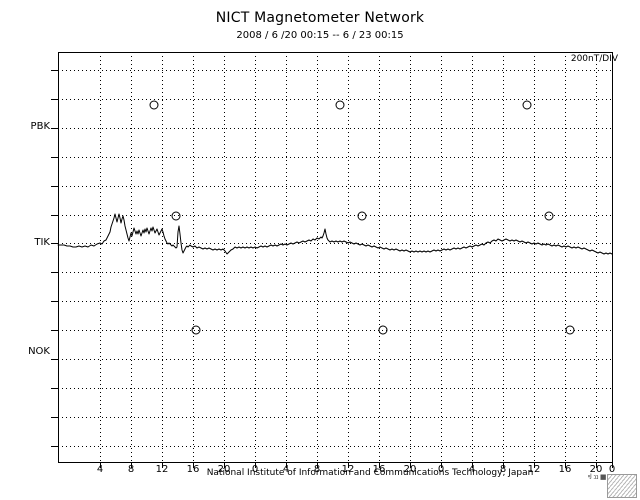 Image resolution: width=640 pixels, height=500 pixels. Describe the element at coordinates (54, 258) in the screenshot. I see `y-axis-ticks` at that location.